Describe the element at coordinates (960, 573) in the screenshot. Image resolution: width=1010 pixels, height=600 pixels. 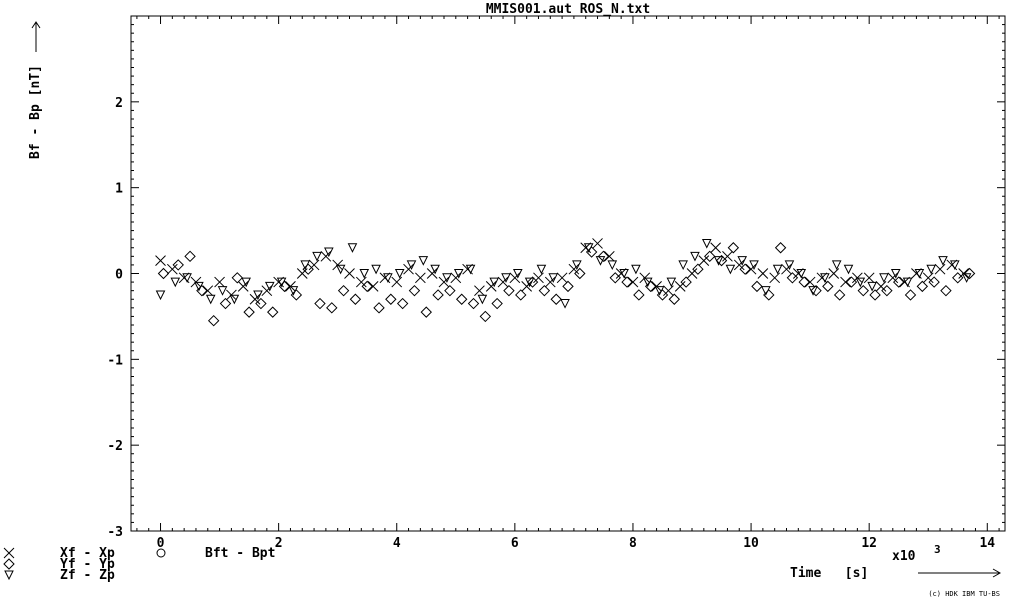
I see `x-axis-arrow-icon` at that location.